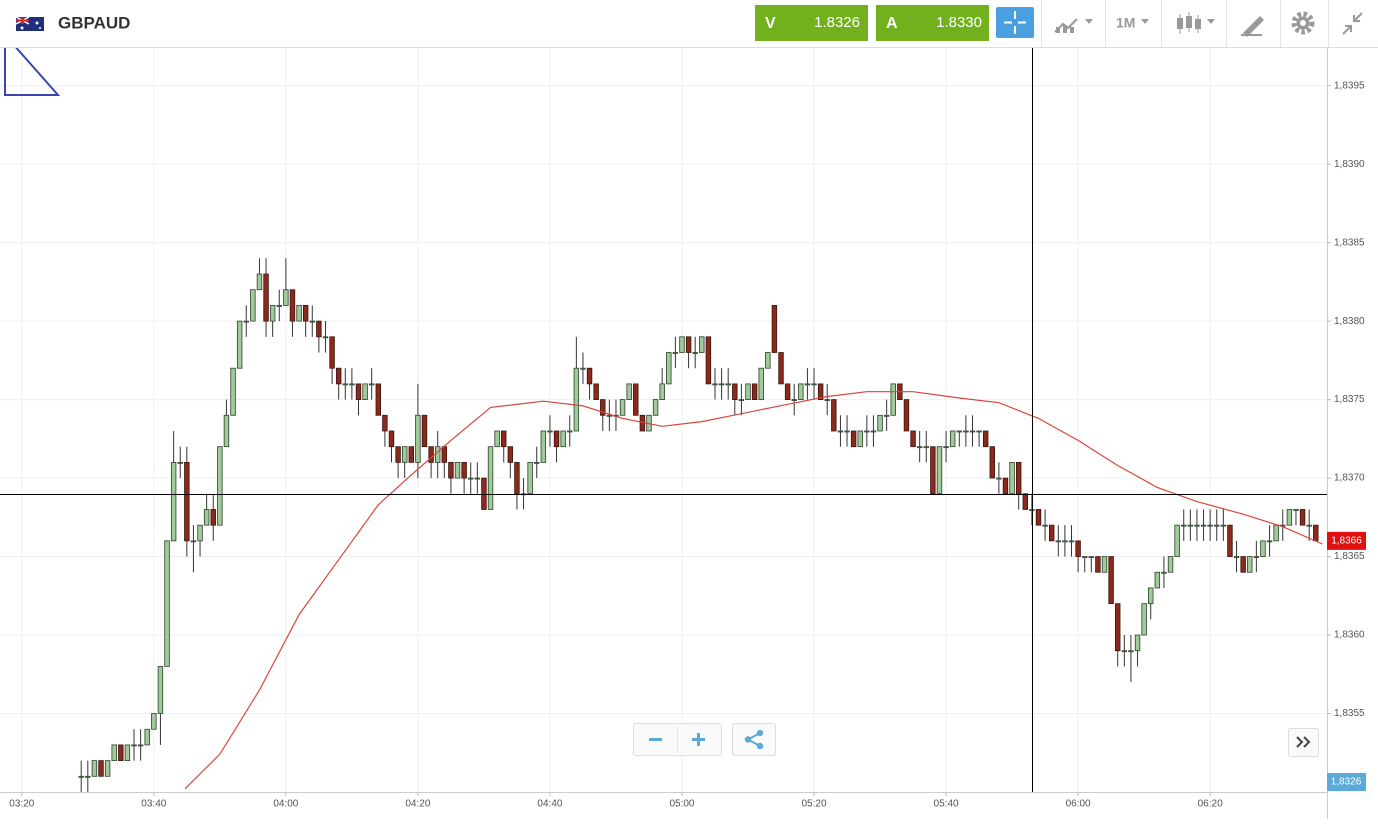 This screenshot has height=824, width=1378. I want to click on crosshair-button, so click(1015, 22).